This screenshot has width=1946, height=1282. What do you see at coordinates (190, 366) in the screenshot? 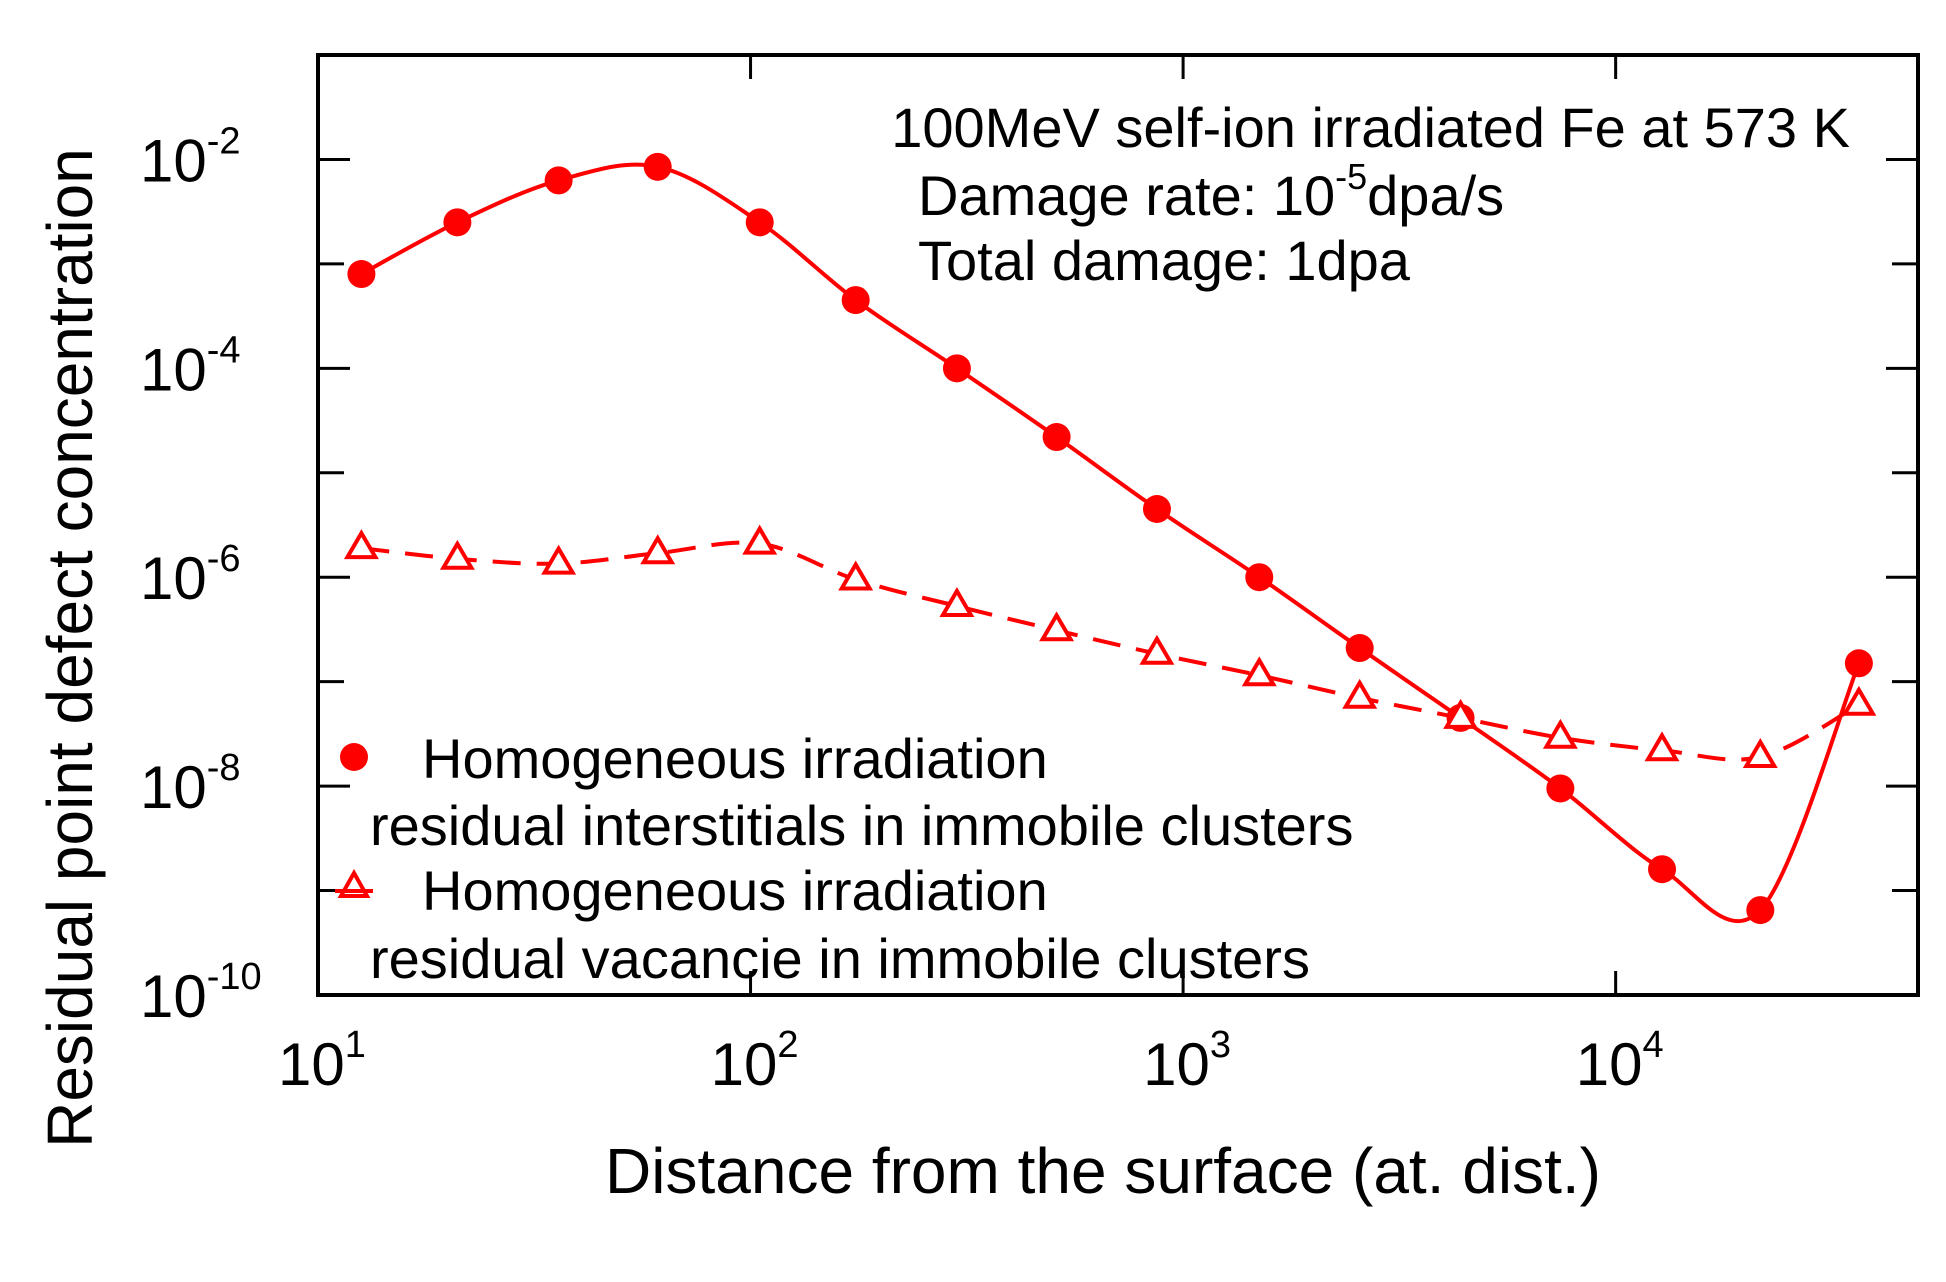
I see `y-tick-label: 10⁻⁴` at bounding box center [190, 366].